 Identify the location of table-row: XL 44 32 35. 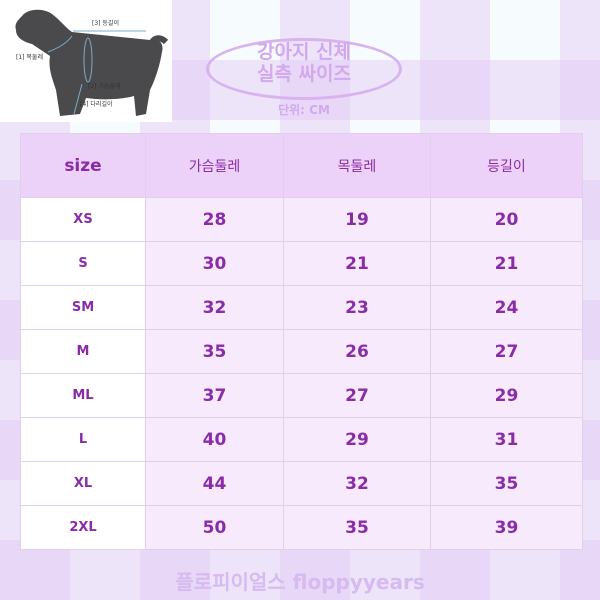
(301, 483).